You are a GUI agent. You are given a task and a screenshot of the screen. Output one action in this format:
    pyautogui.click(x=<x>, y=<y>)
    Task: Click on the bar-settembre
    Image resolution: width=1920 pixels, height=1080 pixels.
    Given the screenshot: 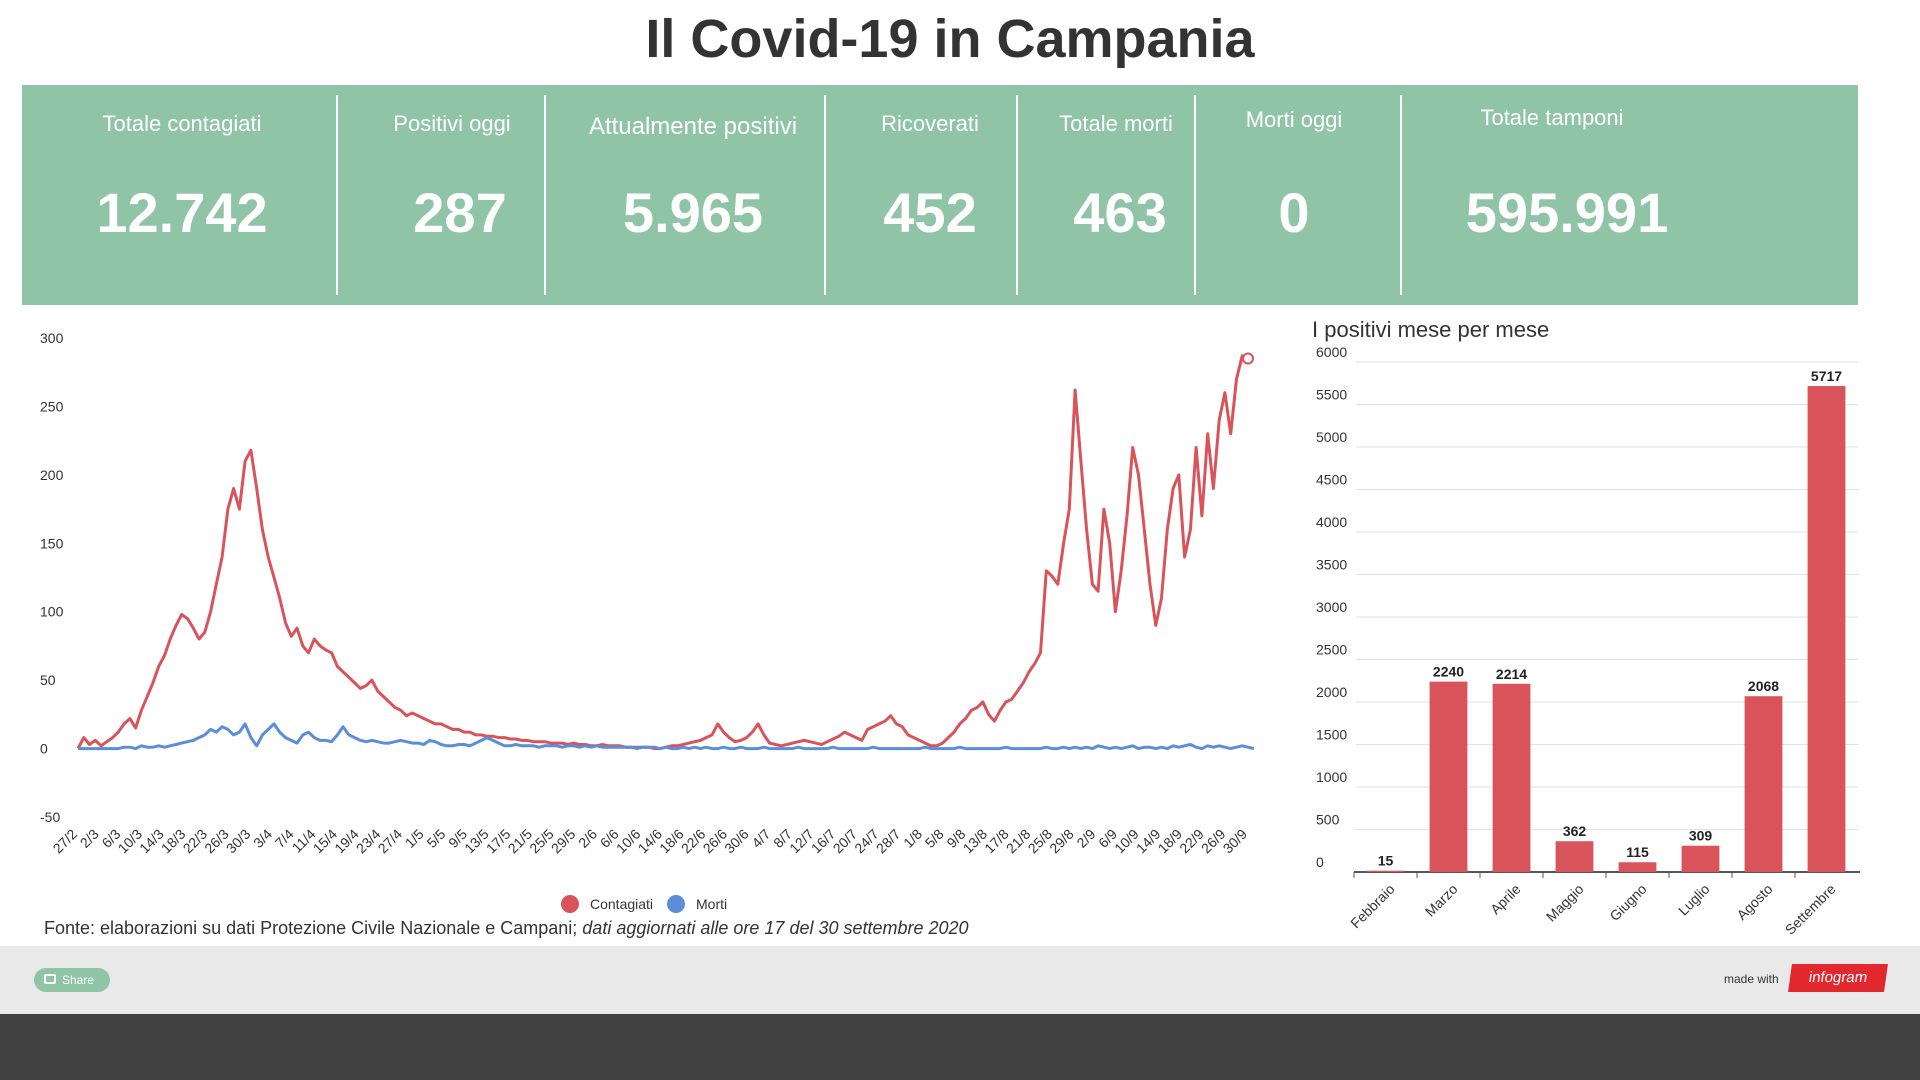 What is the action you would take?
    pyautogui.click(x=1826, y=629)
    